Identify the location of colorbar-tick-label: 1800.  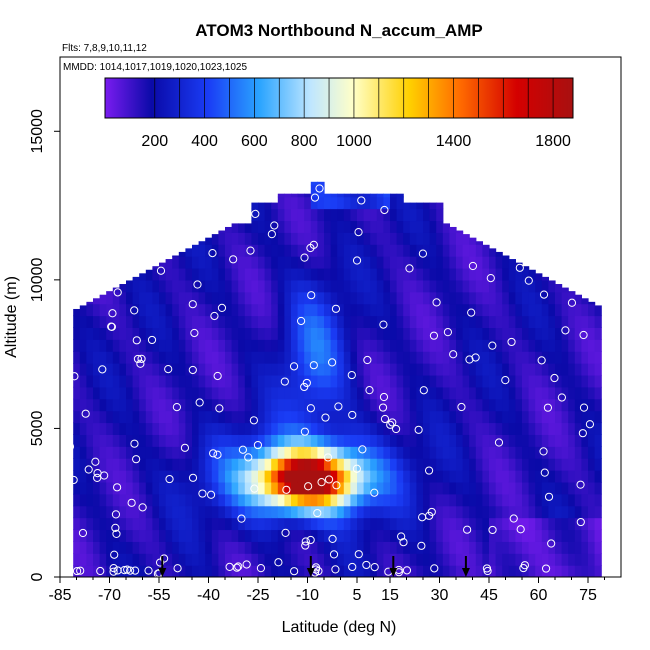
(553, 141).